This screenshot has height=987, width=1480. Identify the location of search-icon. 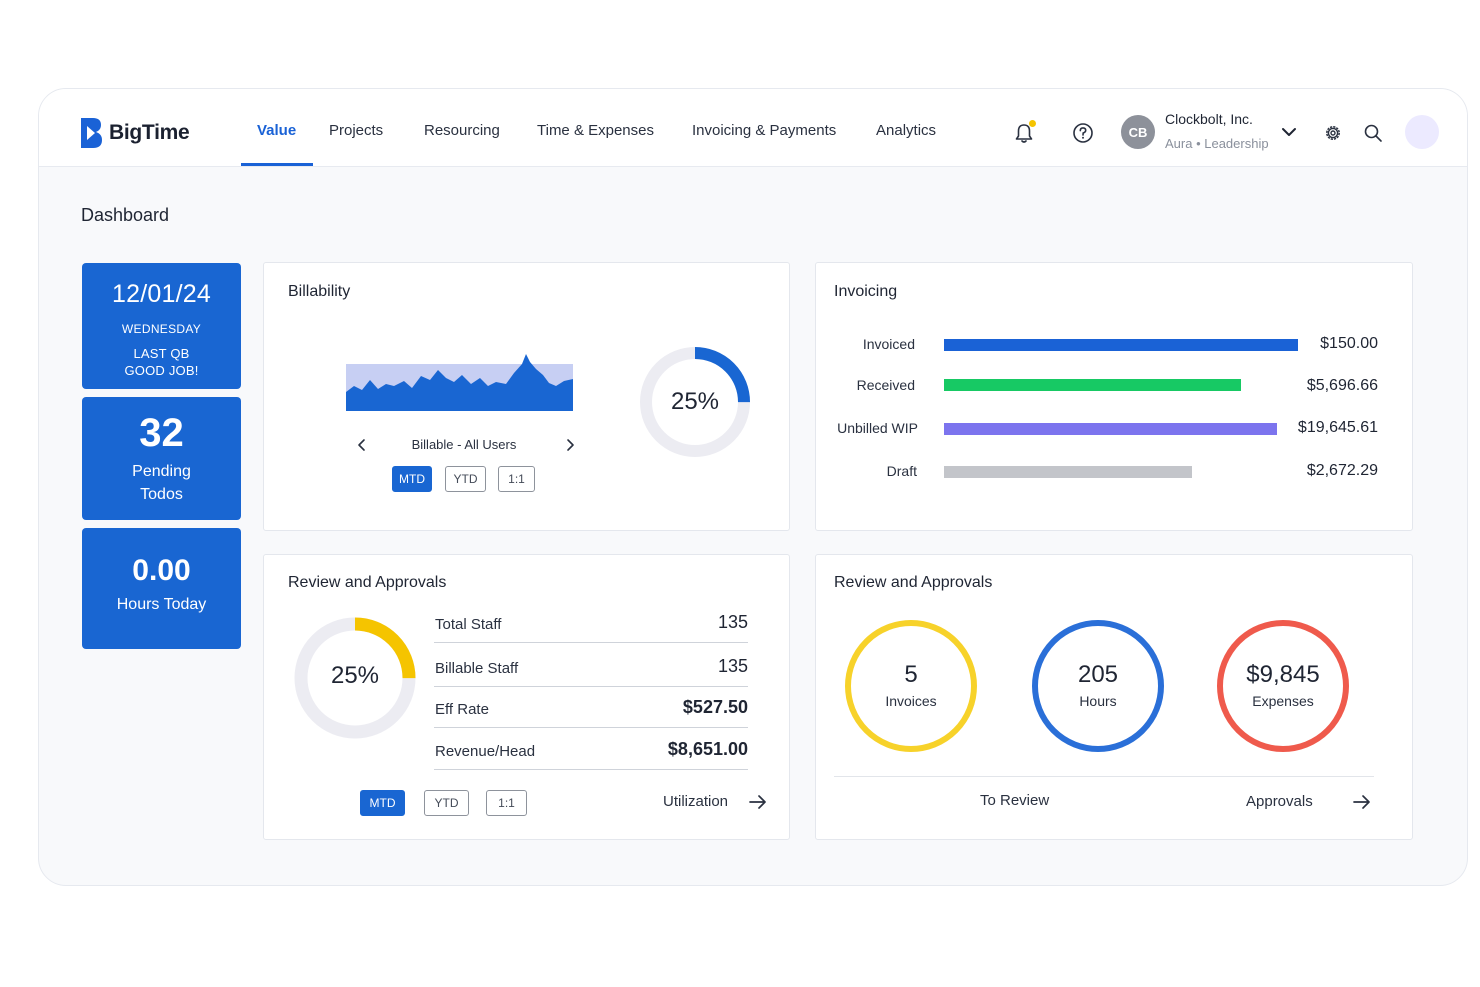
(1373, 133).